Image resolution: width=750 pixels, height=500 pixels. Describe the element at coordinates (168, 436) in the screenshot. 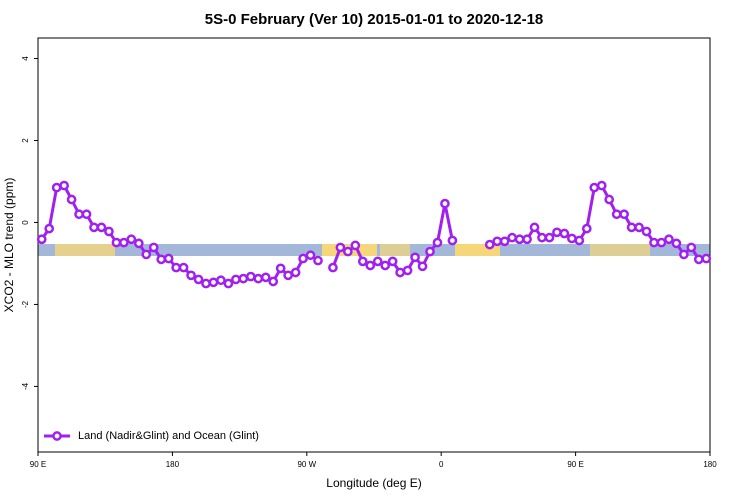

I see `legend-label: Land (Nadir&Glint) and Ocean (Glint)` at that location.